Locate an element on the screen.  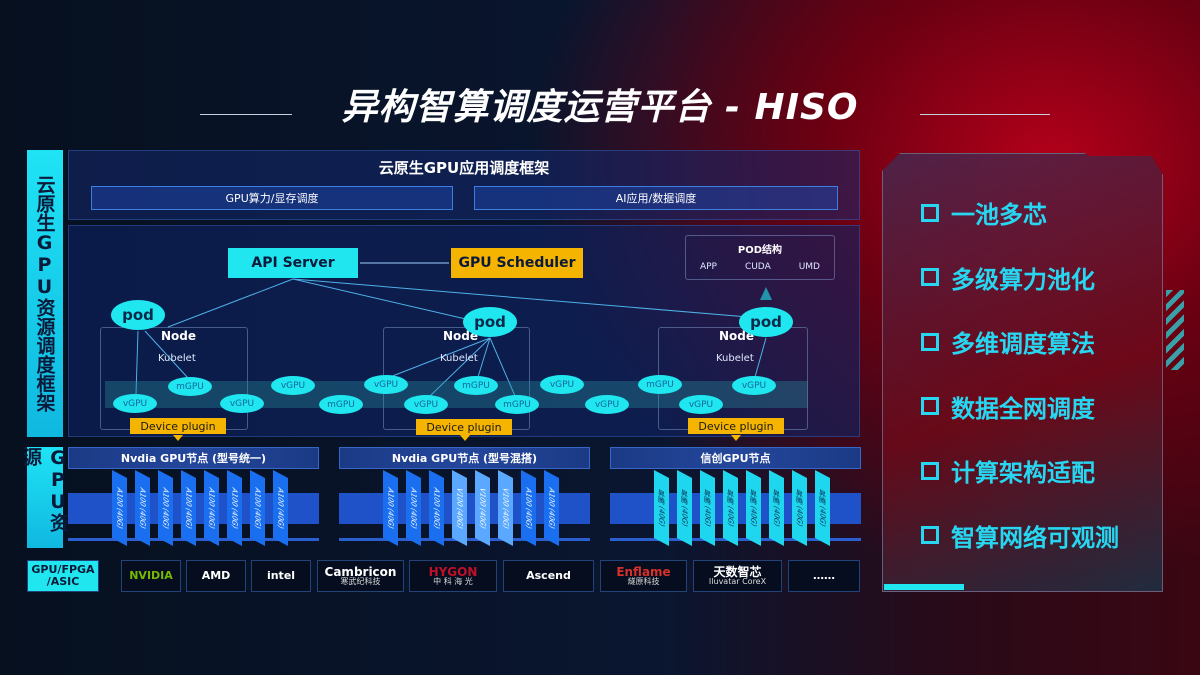
vendor-logo-cambricon: Cambricon 寒武纪科技 is located at coordinates (360, 576).